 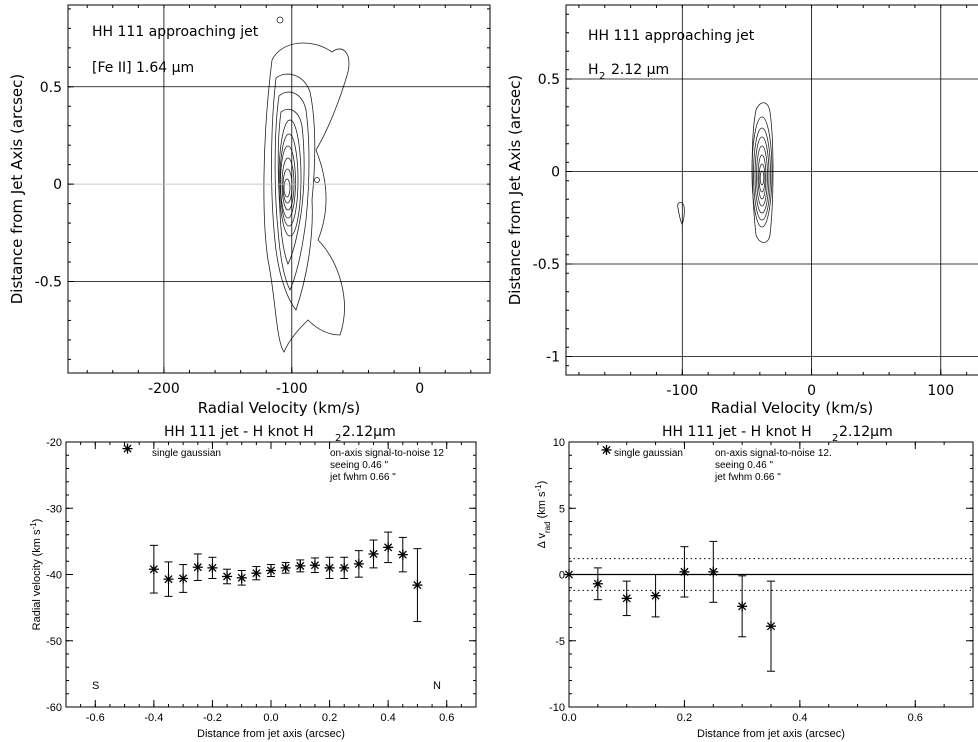 What do you see at coordinates (17, 189) in the screenshot?
I see `y-axis-title: Distance from Jet Axis (arcsec)` at bounding box center [17, 189].